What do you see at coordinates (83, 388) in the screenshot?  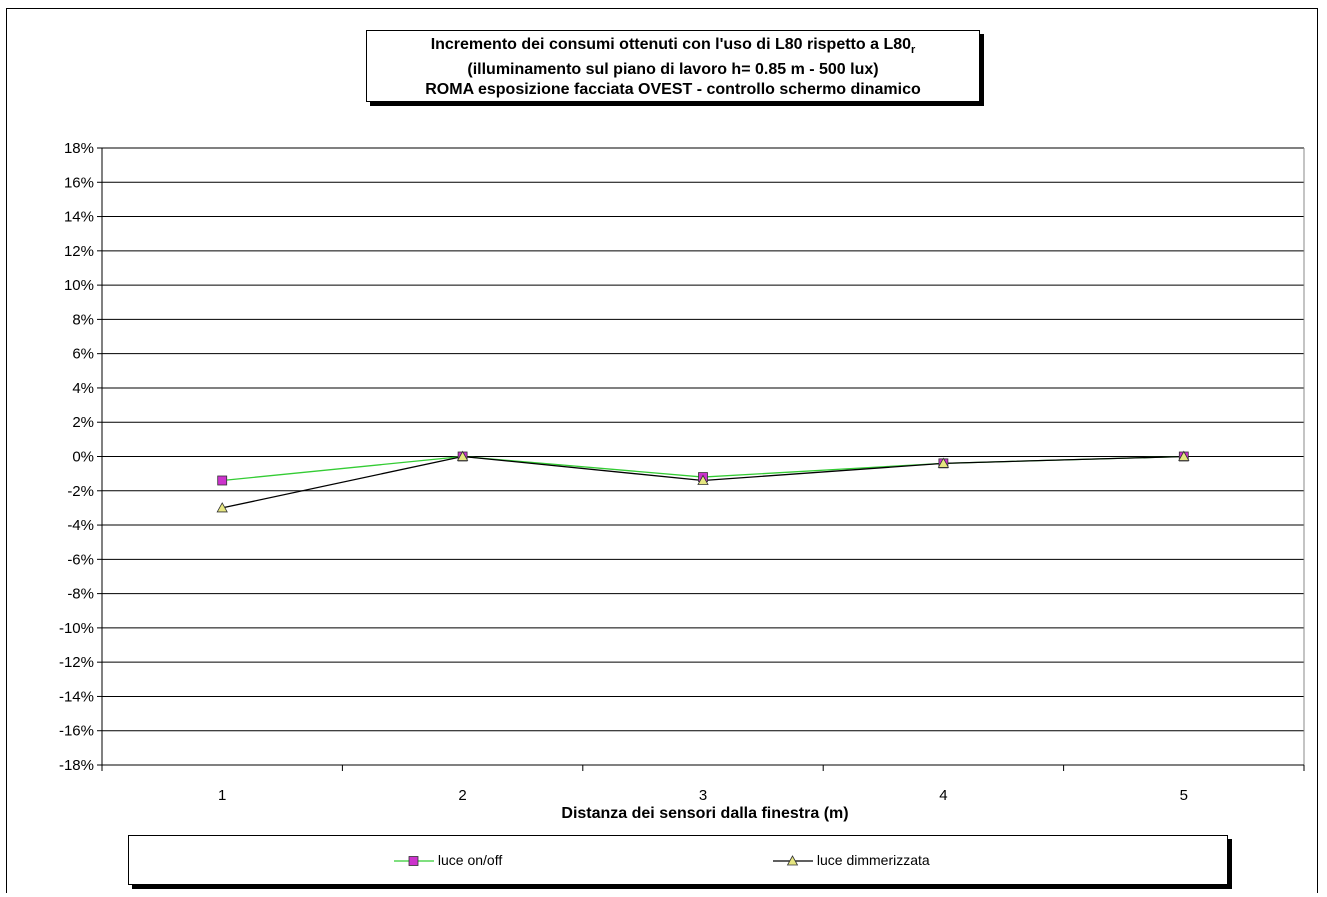 I see `y-tick-label: 4%` at bounding box center [83, 388].